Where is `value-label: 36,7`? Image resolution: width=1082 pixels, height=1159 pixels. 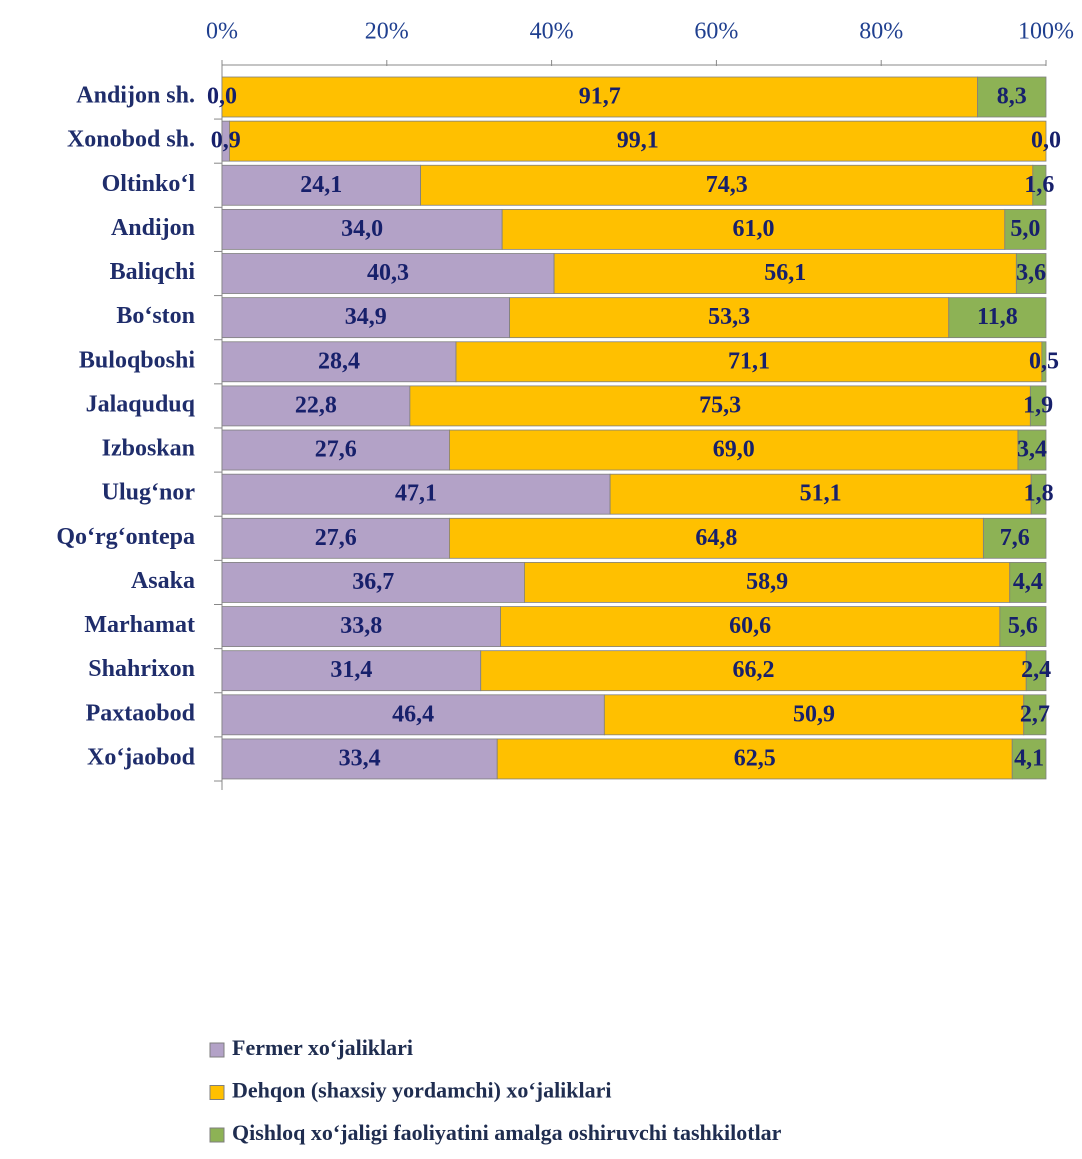
value-label: 36,7 is located at coordinates (373, 582).